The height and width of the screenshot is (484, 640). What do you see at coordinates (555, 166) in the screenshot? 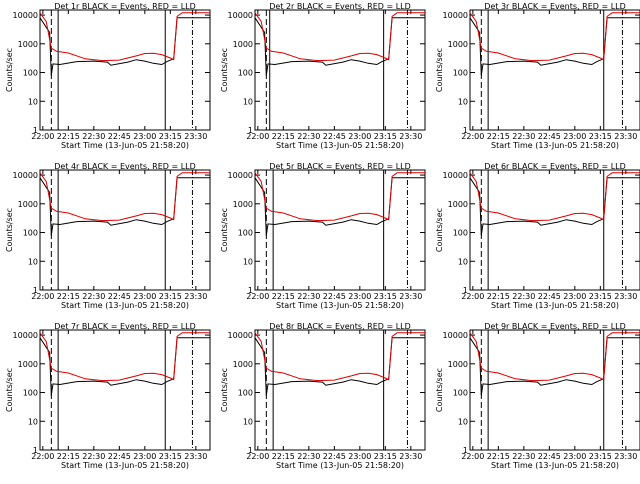
I see `panel-title: Det 6r BLACK = Events, RED = LLD` at bounding box center [555, 166].